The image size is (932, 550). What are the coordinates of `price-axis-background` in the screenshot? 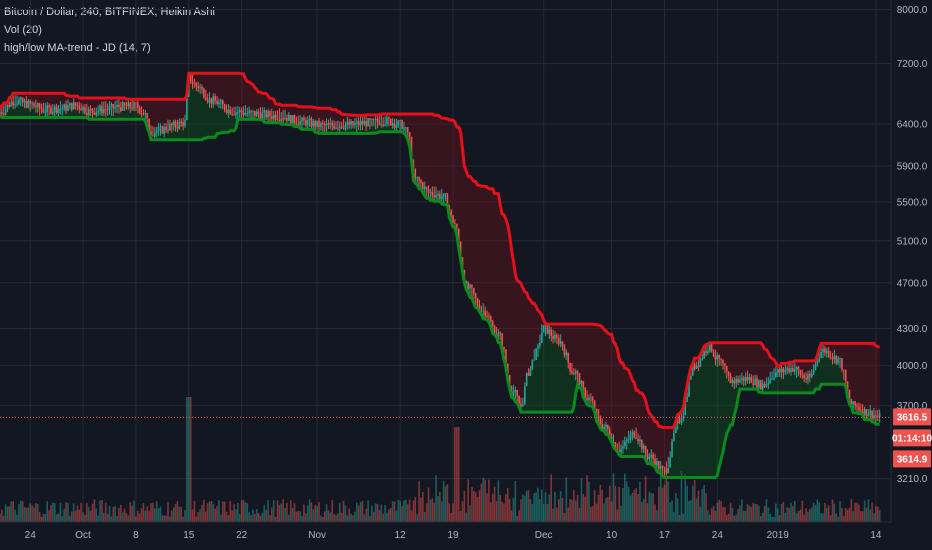 It's located at (911, 275).